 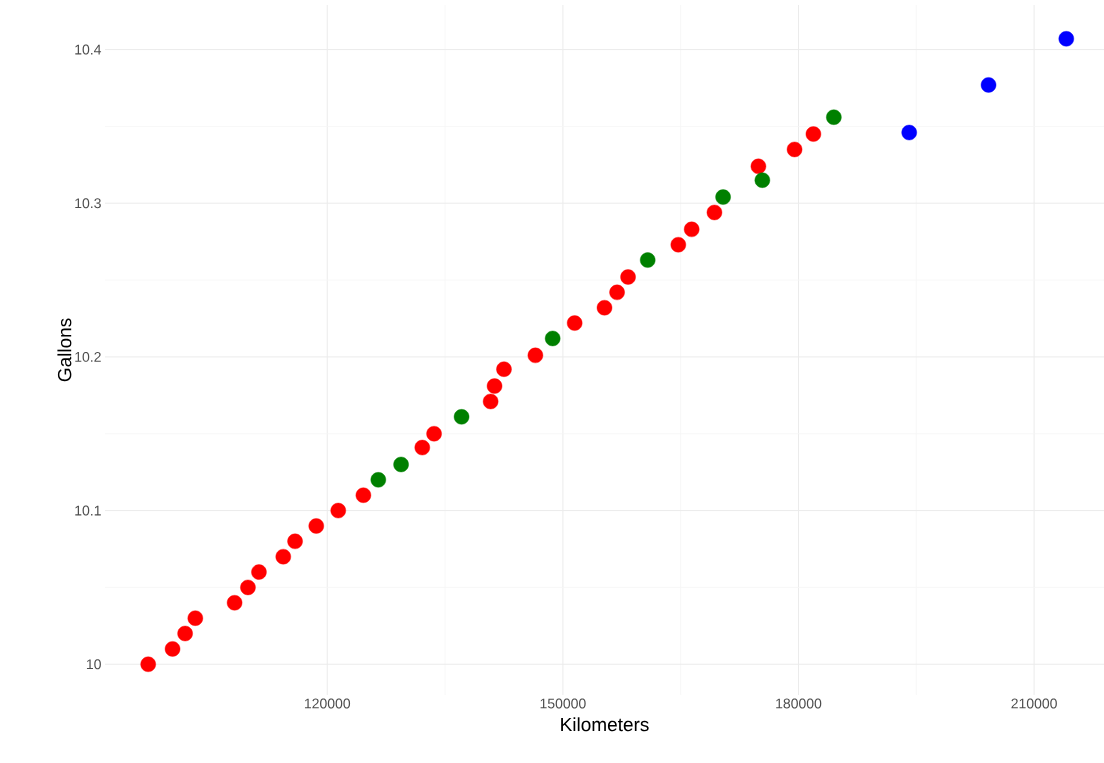 I want to click on y-tick-label: 10.2, so click(x=88, y=356).